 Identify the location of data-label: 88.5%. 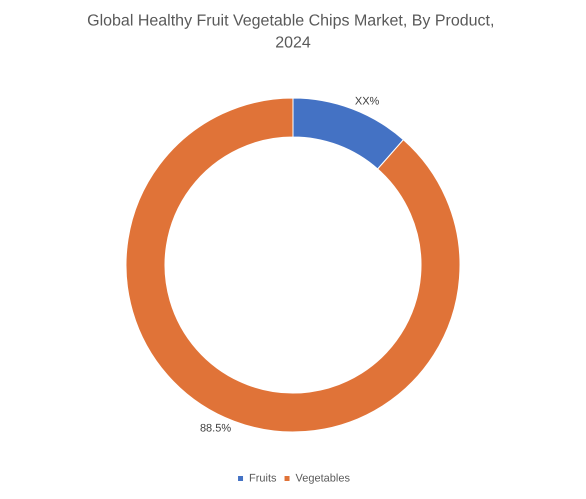
(216, 428).